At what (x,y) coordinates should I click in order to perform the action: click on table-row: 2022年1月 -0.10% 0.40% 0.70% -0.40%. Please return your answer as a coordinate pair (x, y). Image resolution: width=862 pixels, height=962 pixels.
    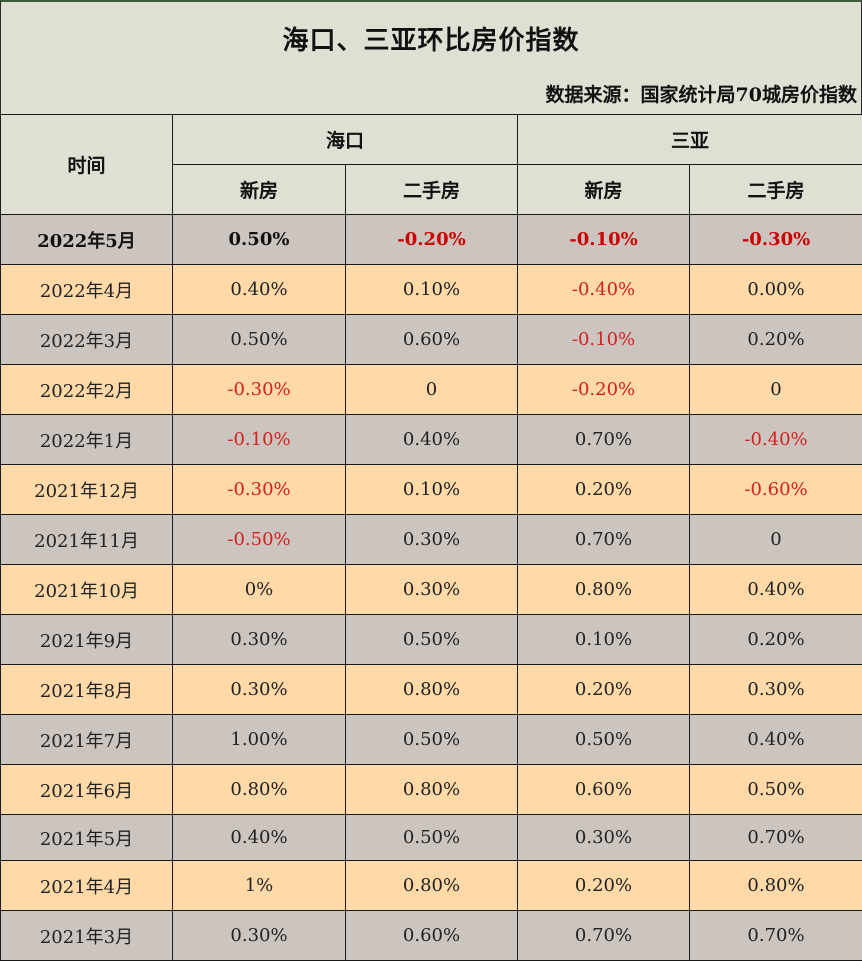
    Looking at the image, I should click on (431, 439).